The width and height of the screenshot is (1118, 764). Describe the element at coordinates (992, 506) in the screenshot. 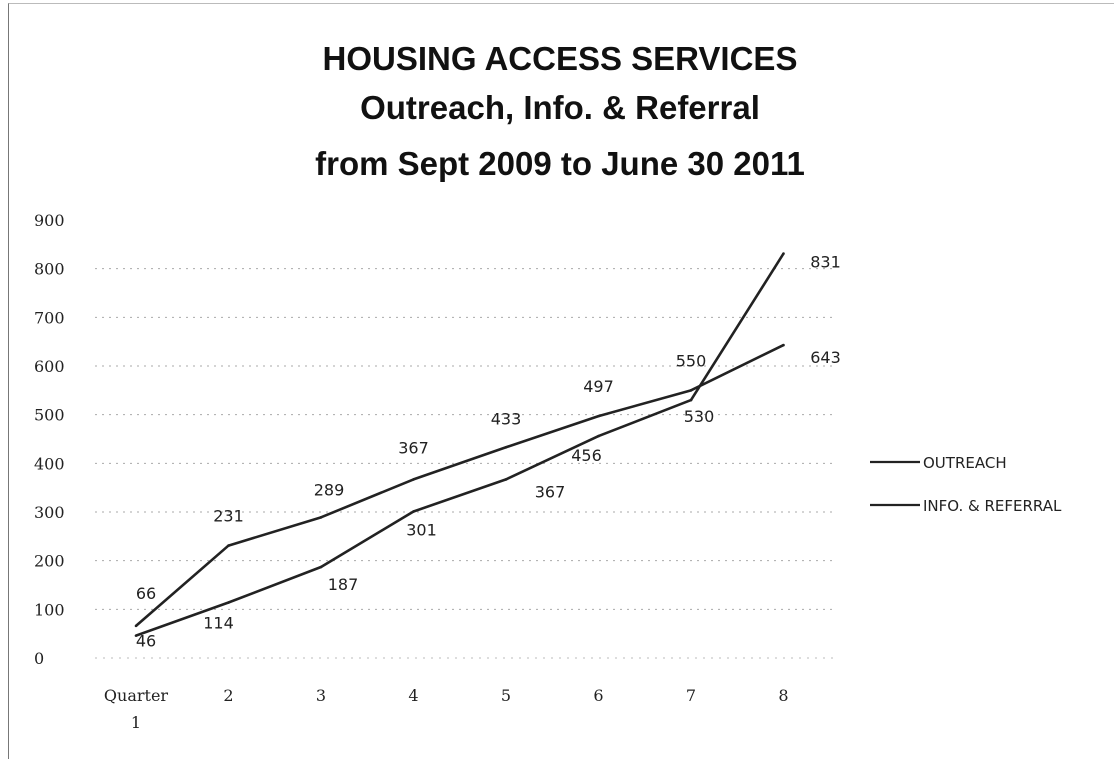

I see `legend-label-1: INFO. & REFERRAL` at that location.